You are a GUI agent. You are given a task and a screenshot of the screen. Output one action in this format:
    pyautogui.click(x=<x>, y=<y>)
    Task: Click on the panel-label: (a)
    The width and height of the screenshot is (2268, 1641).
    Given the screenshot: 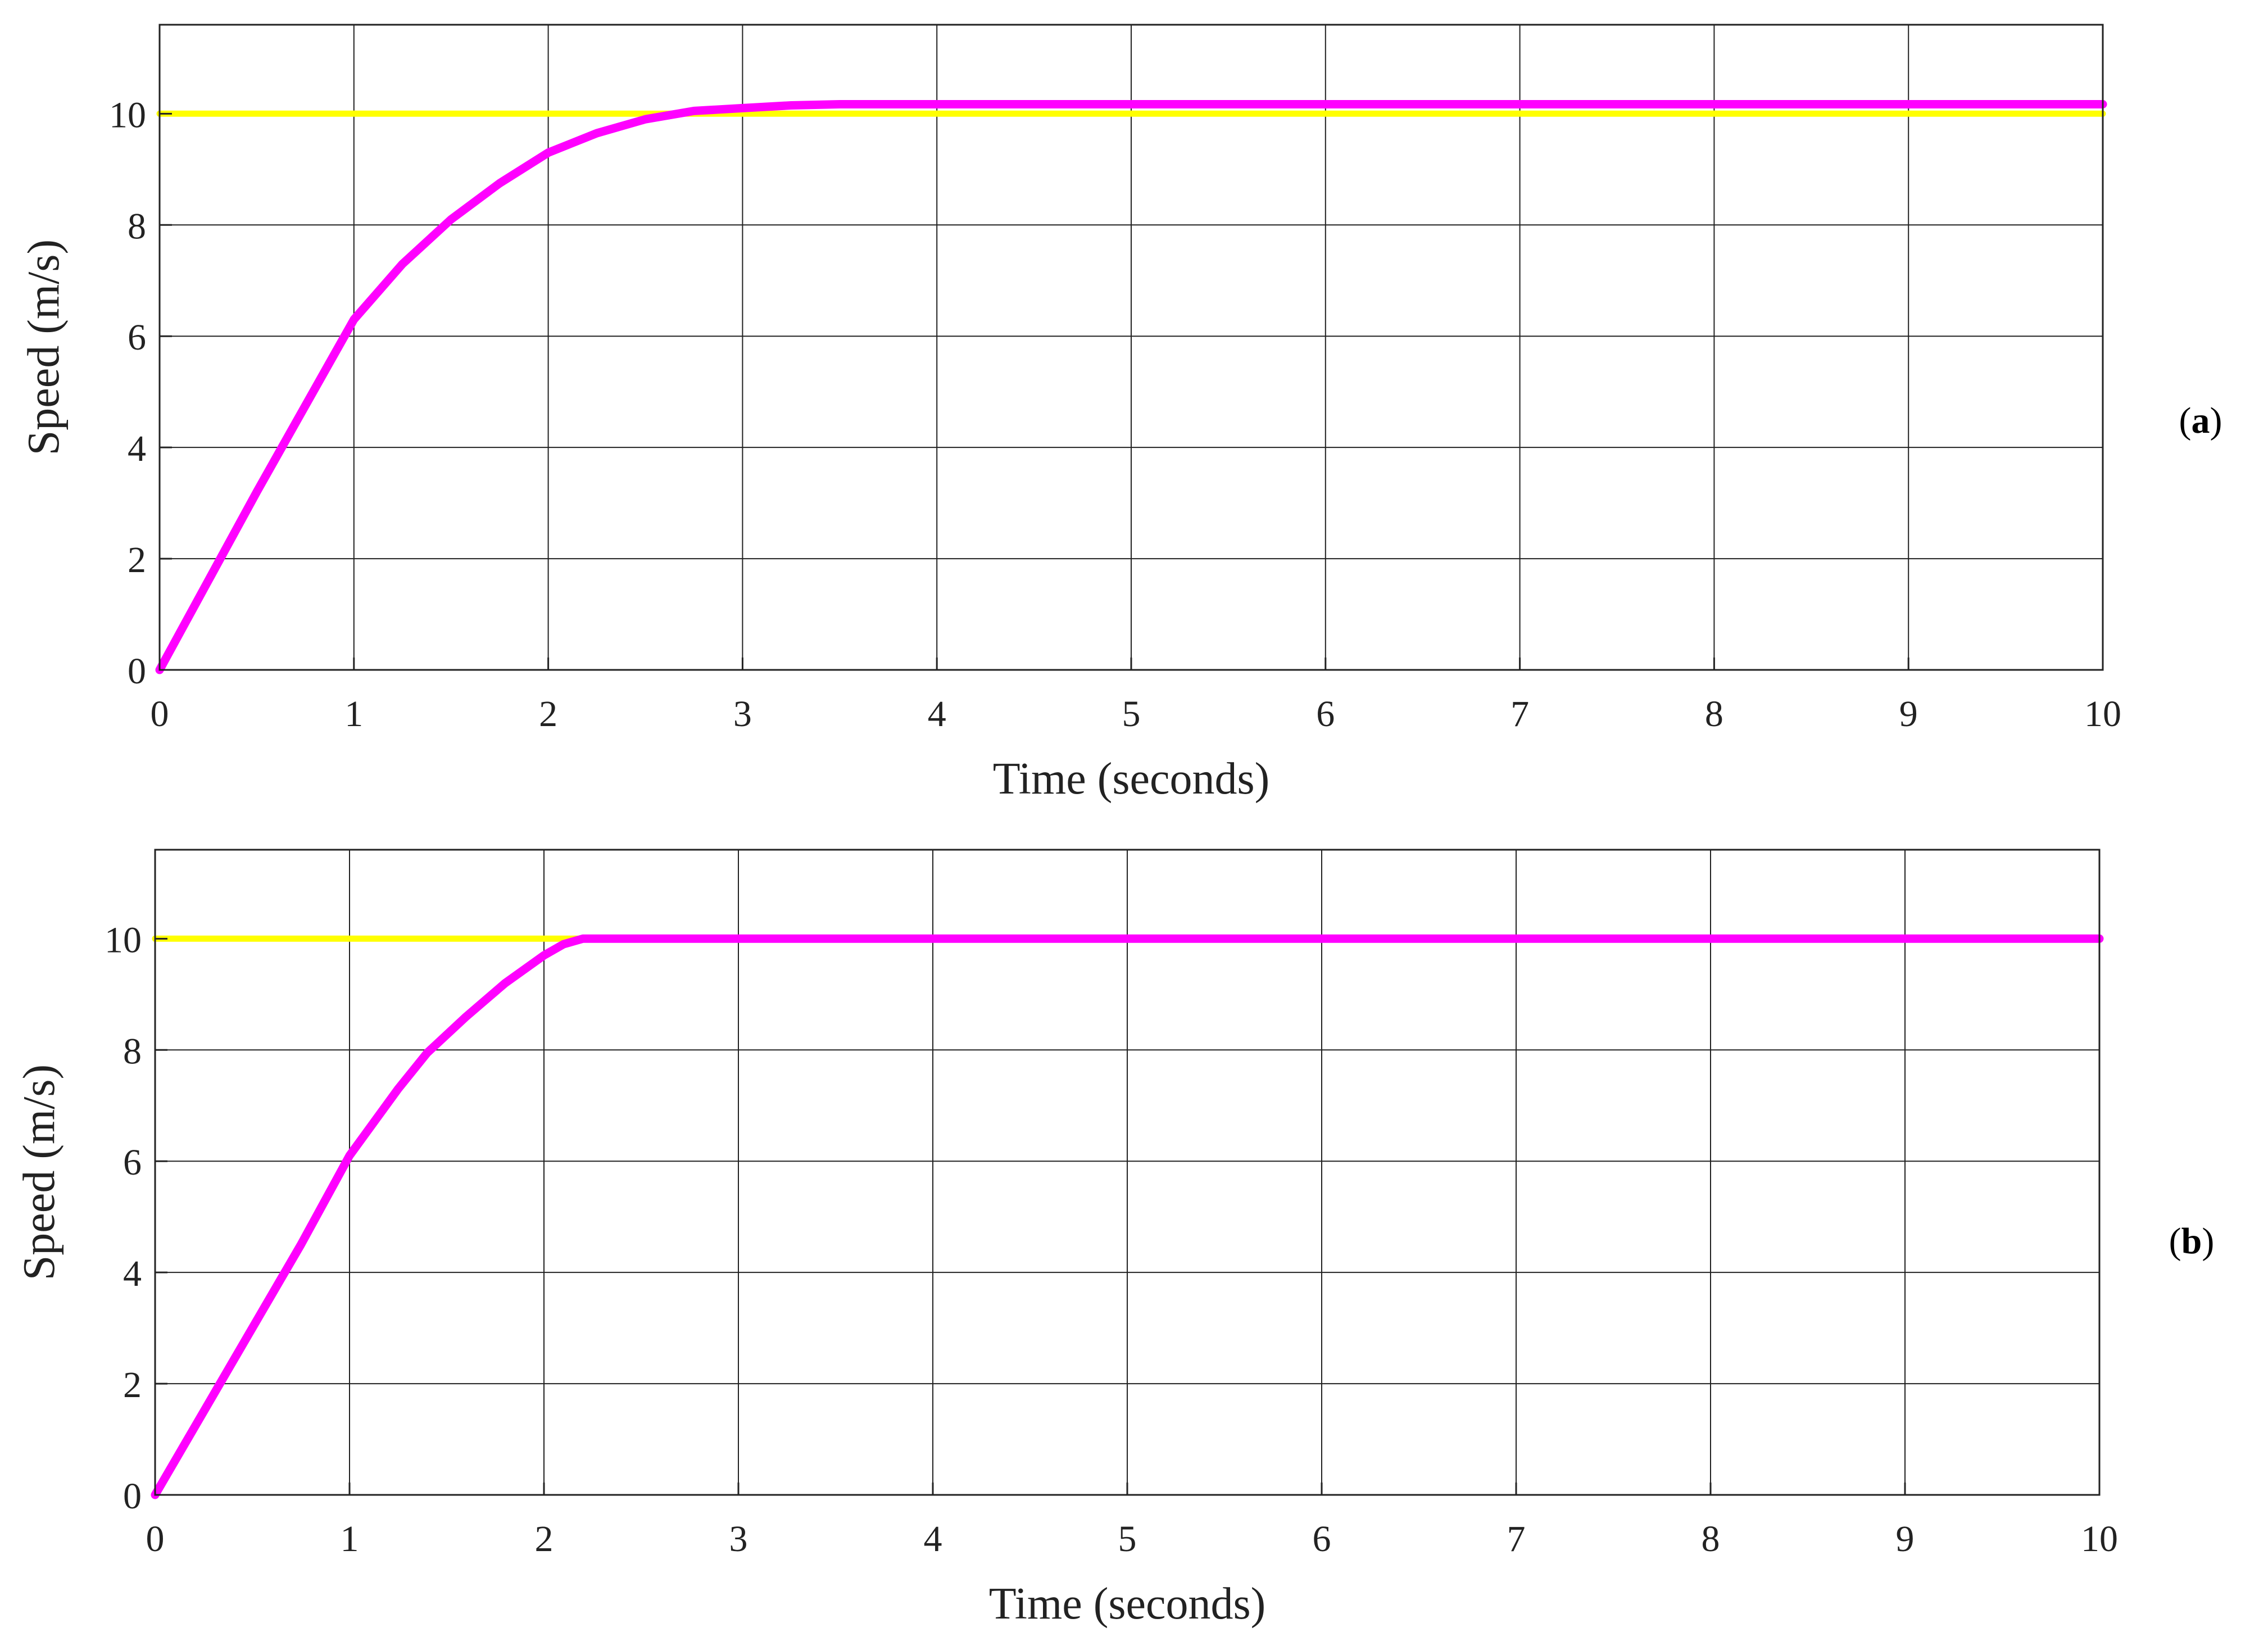 What is the action you would take?
    pyautogui.click(x=2201, y=421)
    